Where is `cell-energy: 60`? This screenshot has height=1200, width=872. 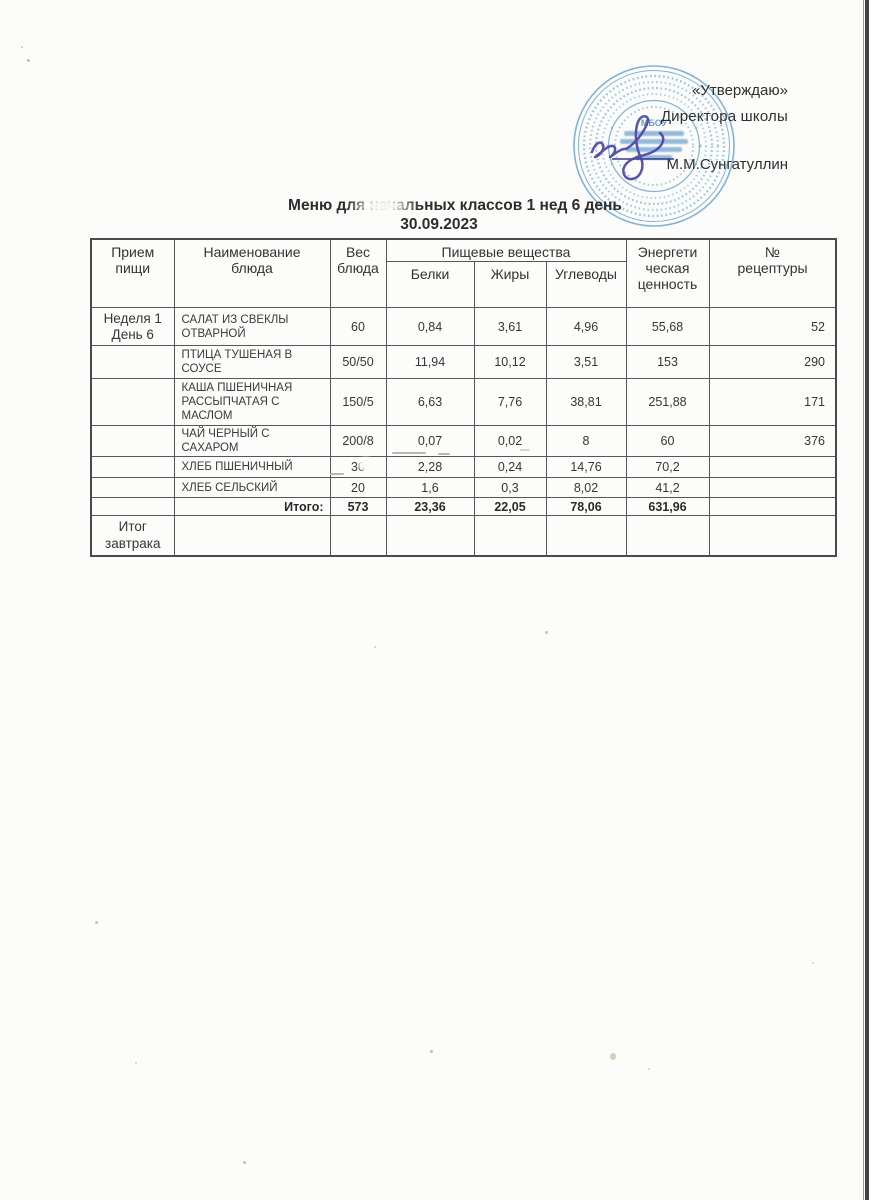 cell-energy: 60 is located at coordinates (667, 441).